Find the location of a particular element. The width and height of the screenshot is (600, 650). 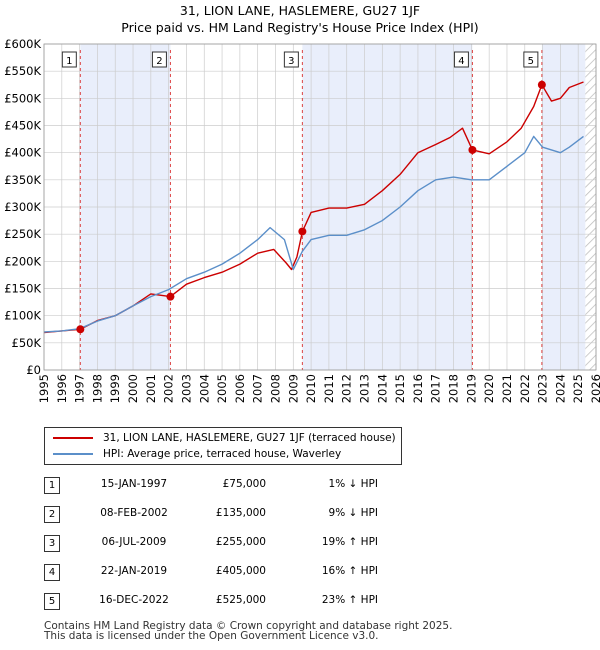

x-tick-label: 2024 is located at coordinates (560, 388).